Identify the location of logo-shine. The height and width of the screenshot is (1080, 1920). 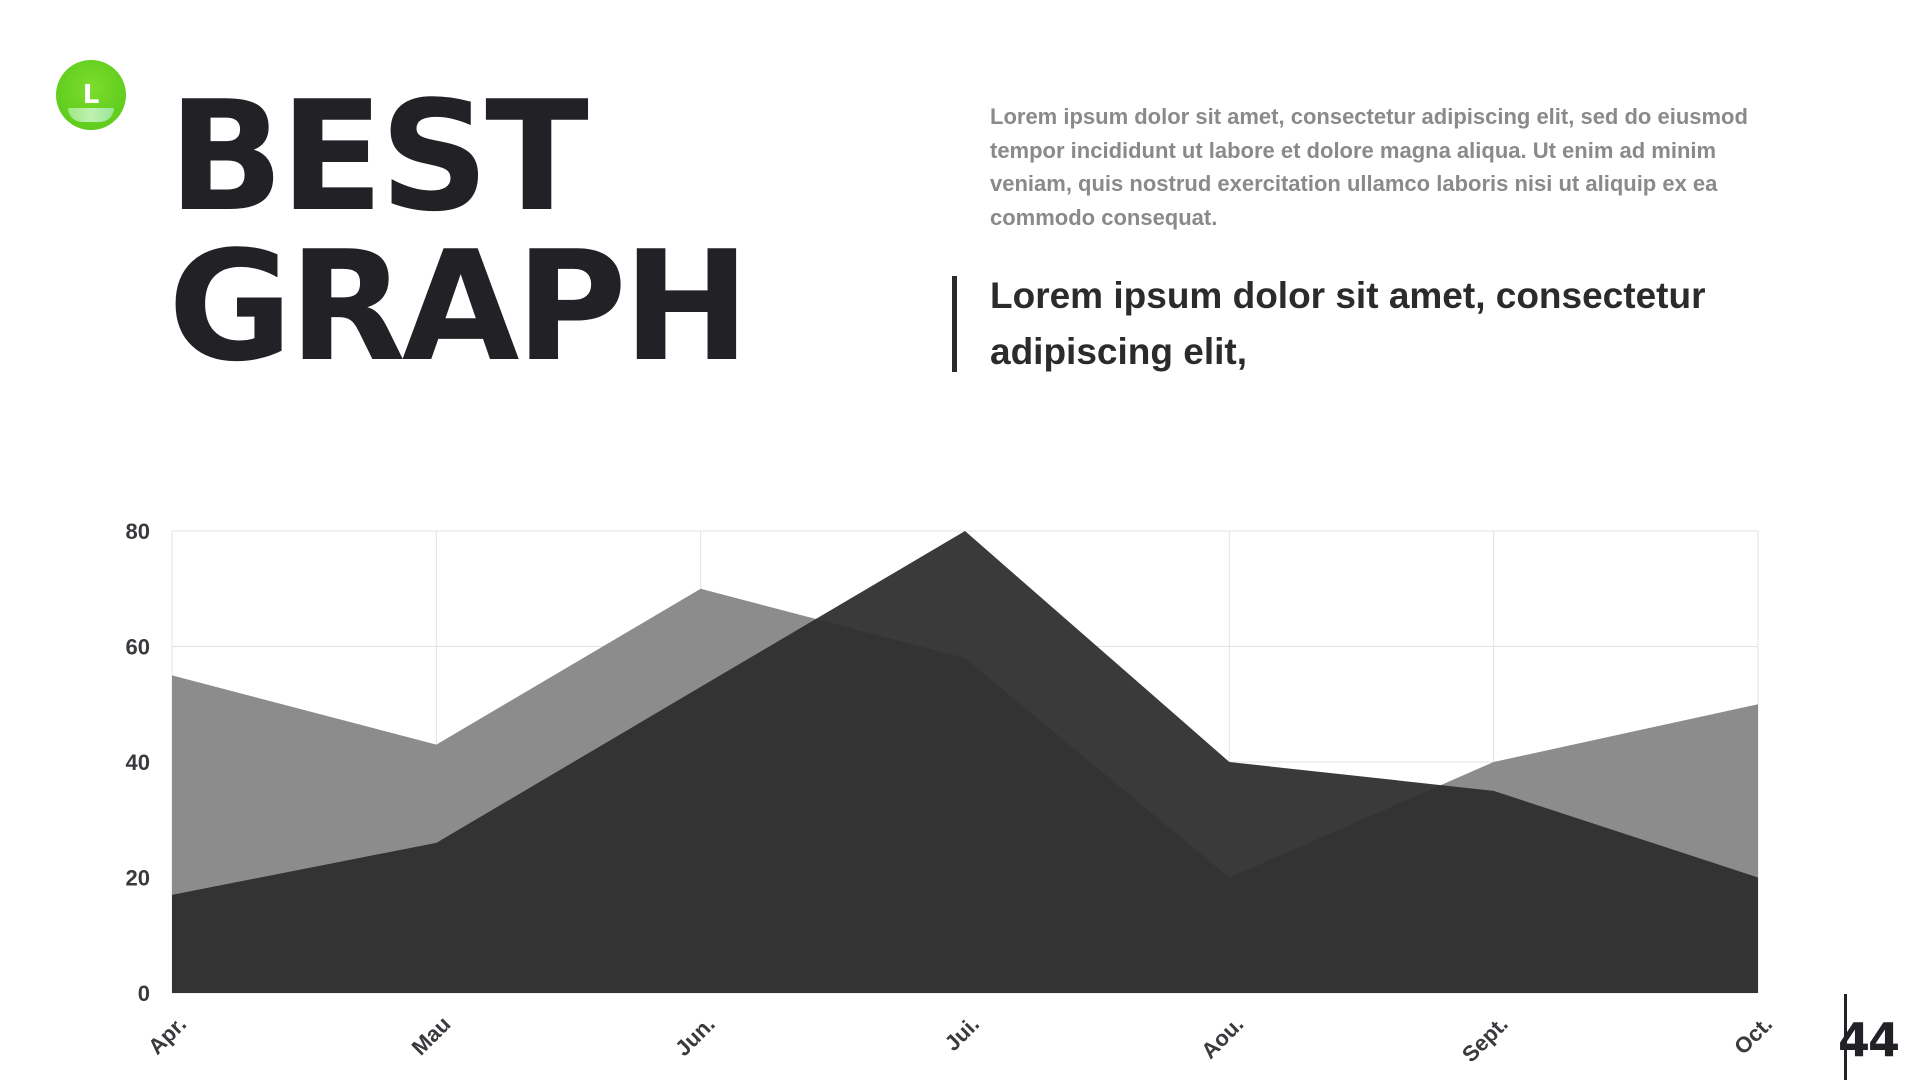
(91, 115).